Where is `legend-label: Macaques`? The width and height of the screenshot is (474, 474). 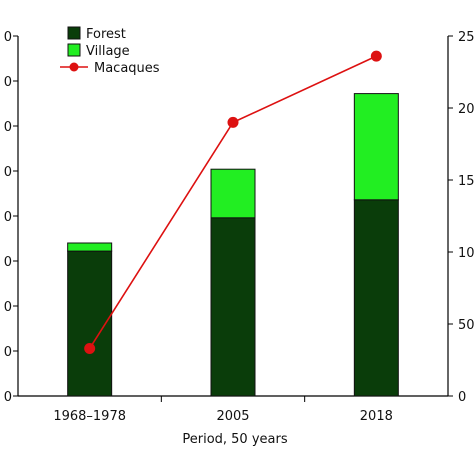
legend-label: Macaques is located at coordinates (127, 68).